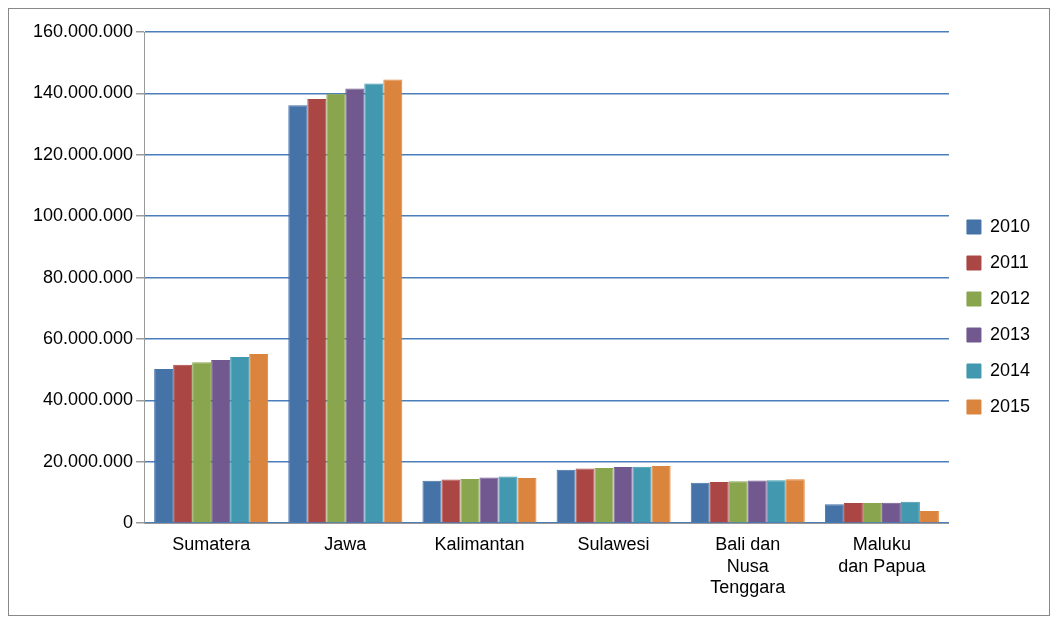  What do you see at coordinates (882, 554) in the screenshot?
I see `x-tick-label: Maluku dan Papua` at bounding box center [882, 554].